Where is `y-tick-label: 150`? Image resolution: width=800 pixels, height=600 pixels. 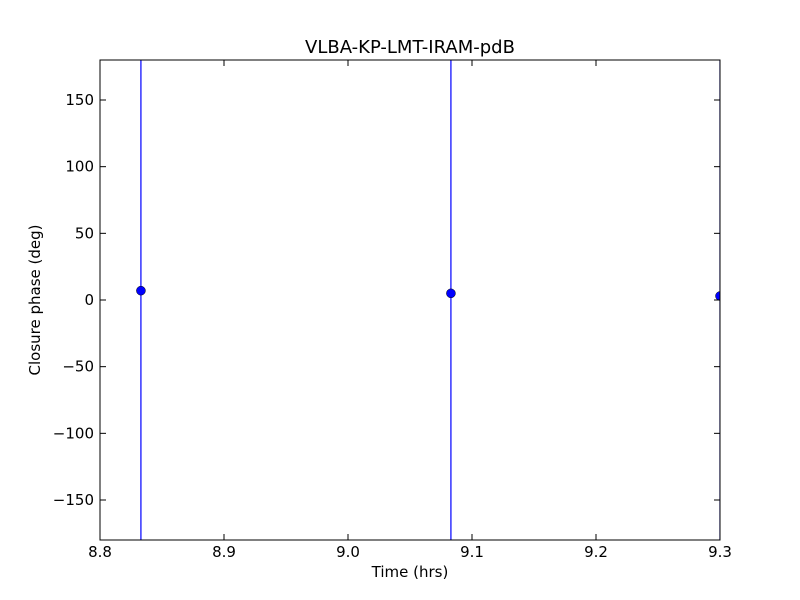 y-tick-label: 150 is located at coordinates (79, 100).